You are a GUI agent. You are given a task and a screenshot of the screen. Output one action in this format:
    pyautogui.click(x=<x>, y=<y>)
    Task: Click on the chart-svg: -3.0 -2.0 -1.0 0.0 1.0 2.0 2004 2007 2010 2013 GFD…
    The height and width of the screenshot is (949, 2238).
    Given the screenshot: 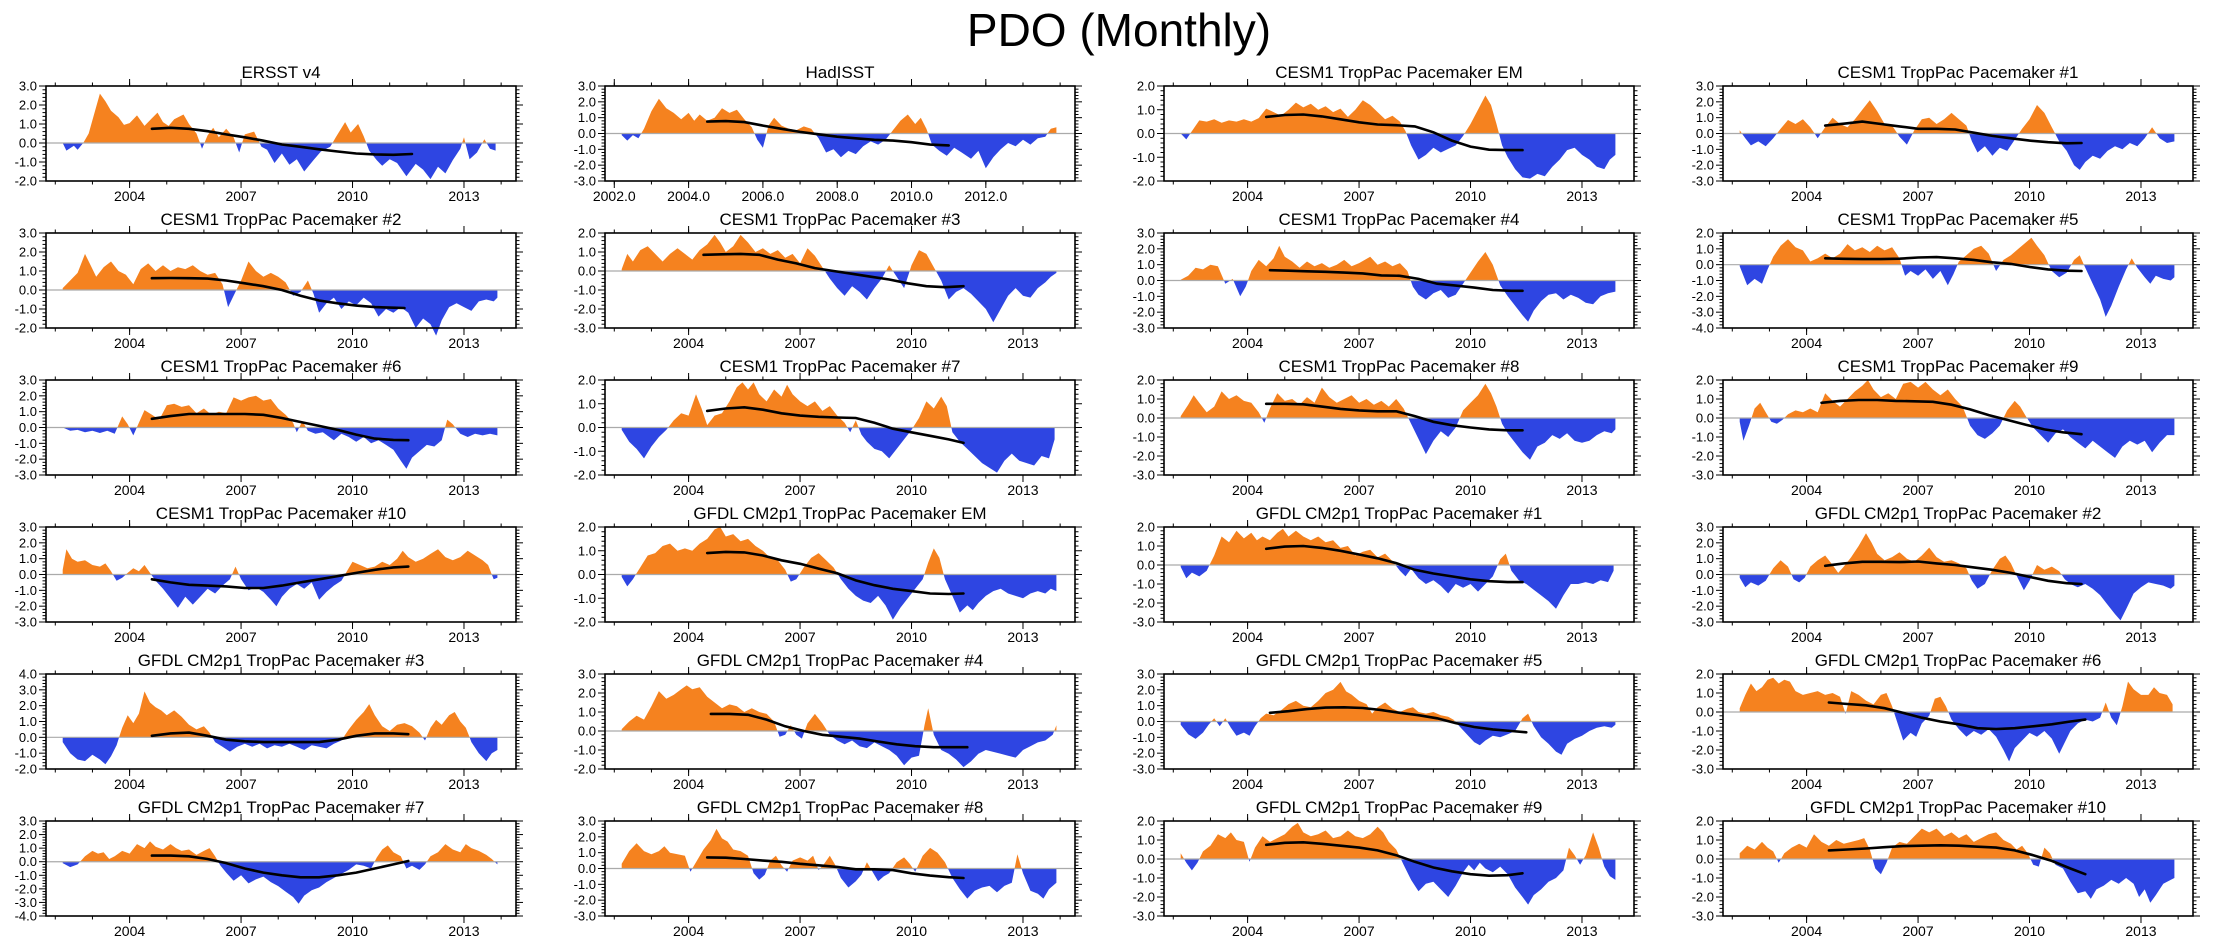 What is the action you would take?
    pyautogui.click(x=1946, y=868)
    